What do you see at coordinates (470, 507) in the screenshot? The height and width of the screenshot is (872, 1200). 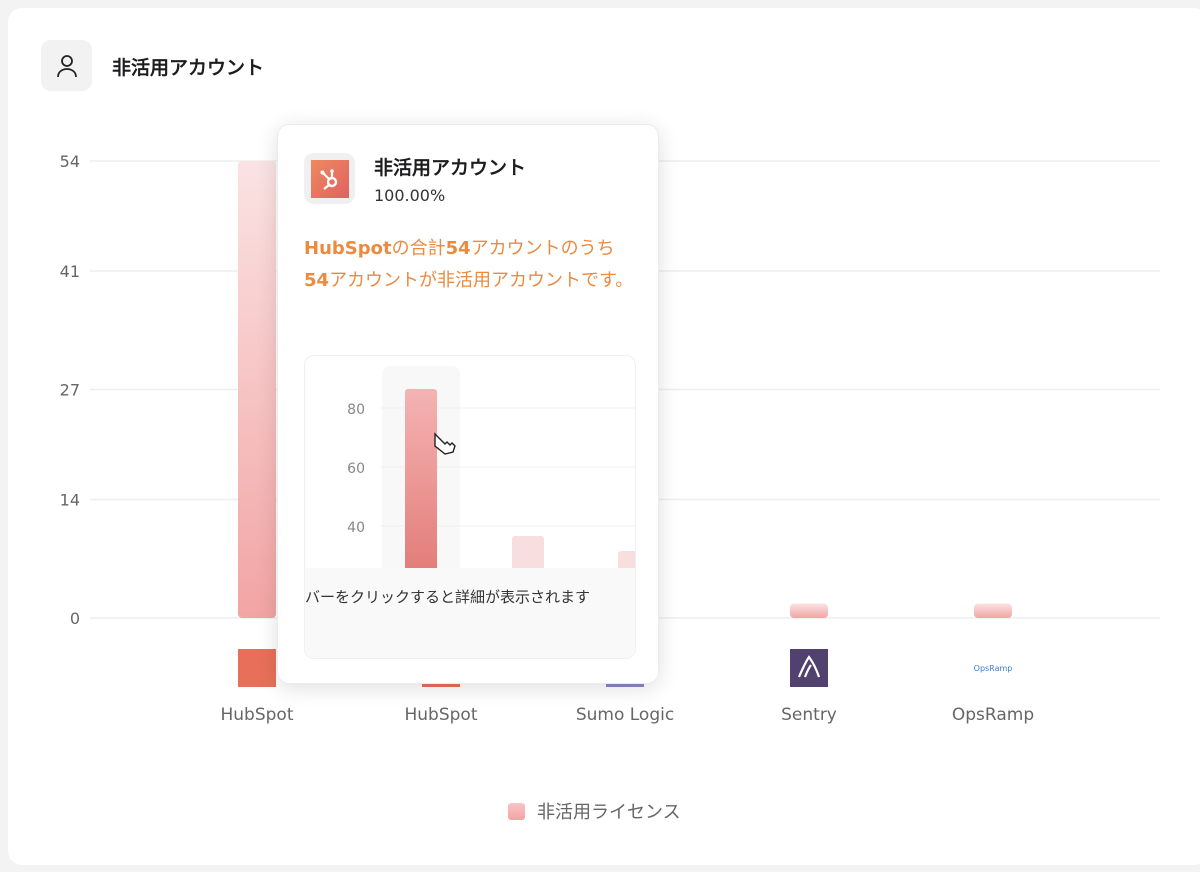 I see `tooltip-preview-image: 80 60 40 バーをクリックすると詳細が表示されます` at bounding box center [470, 507].